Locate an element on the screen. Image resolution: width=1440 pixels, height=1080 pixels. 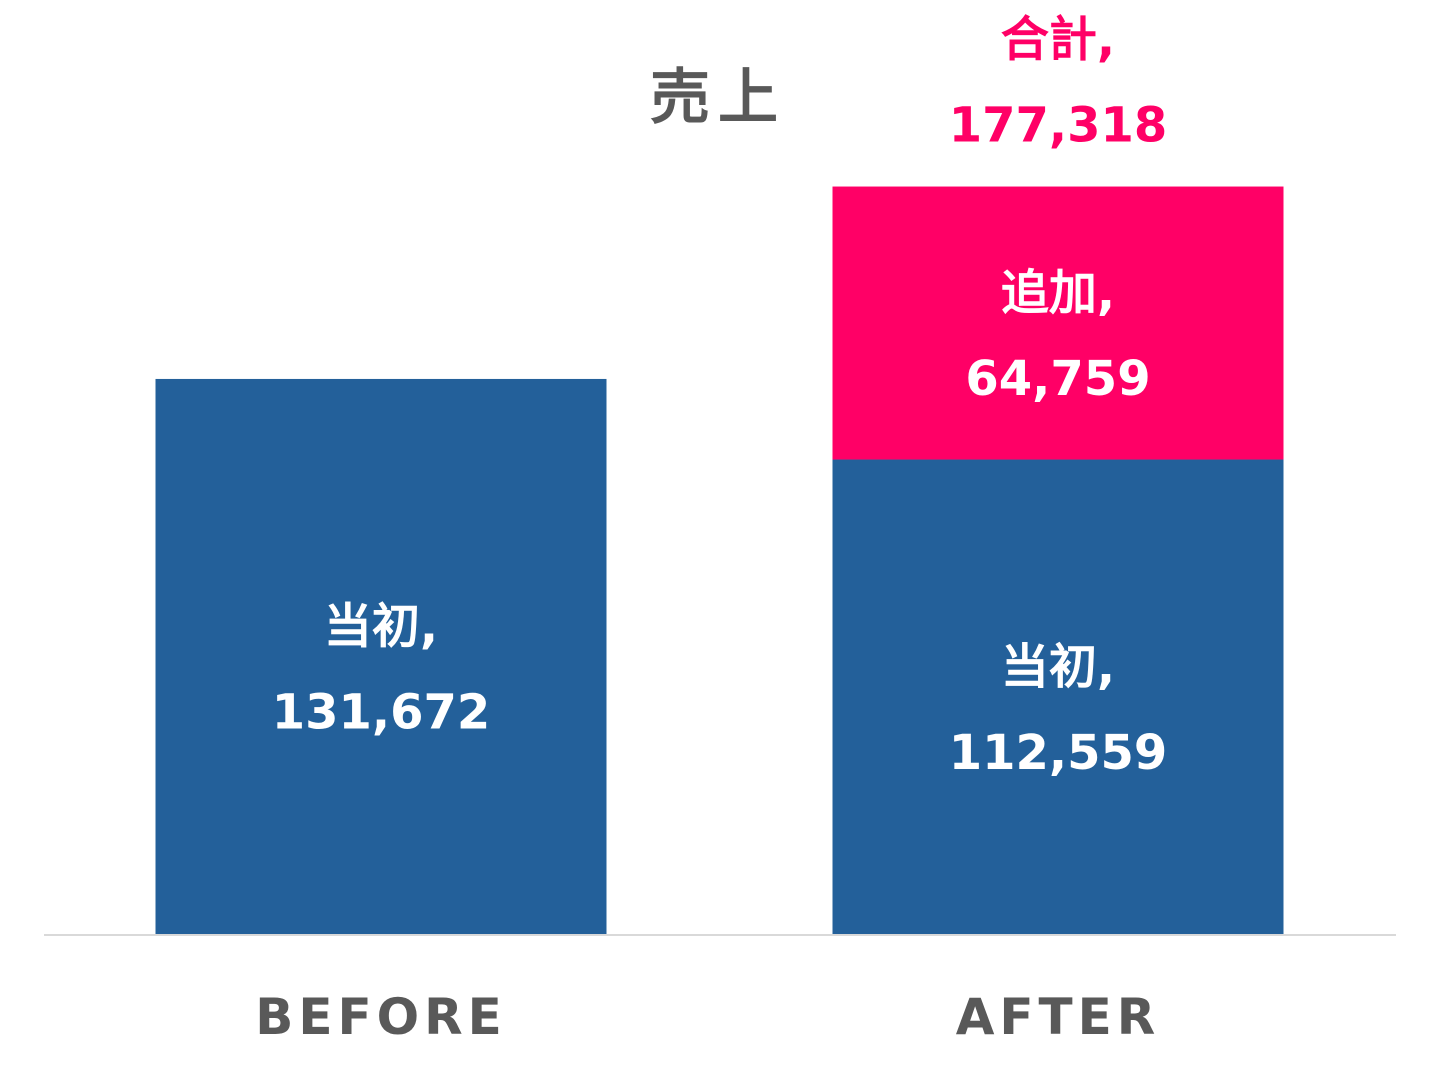
data-label-before-0-value: 131,672 is located at coordinates (381, 712).